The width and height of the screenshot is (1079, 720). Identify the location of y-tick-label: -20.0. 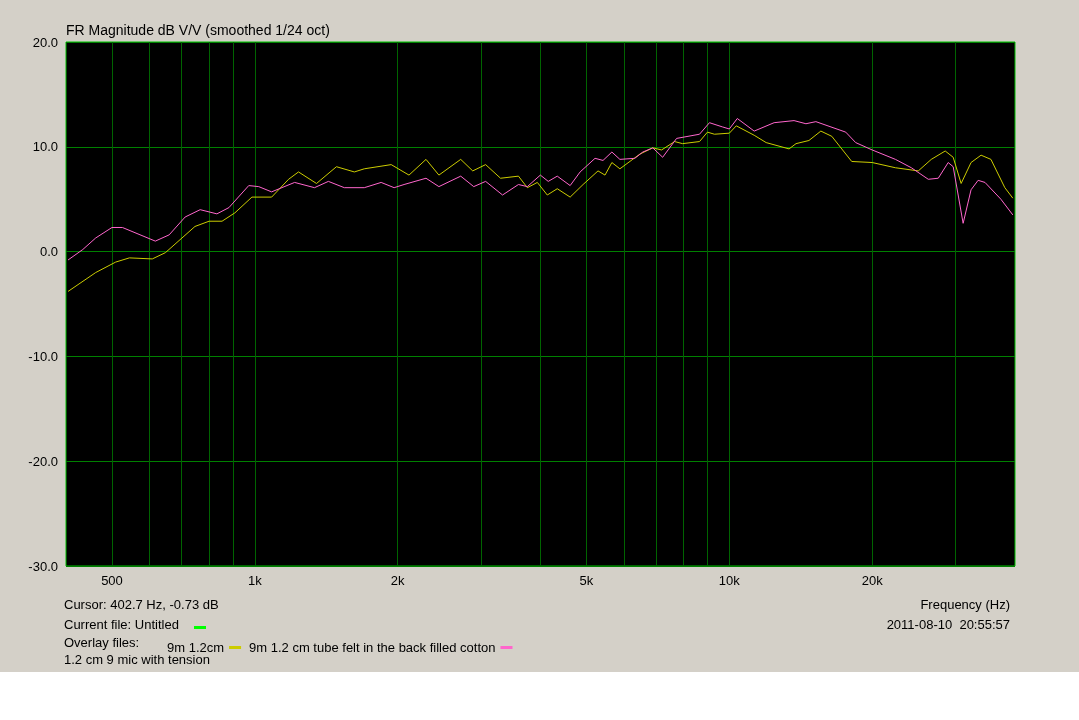
(43, 461).